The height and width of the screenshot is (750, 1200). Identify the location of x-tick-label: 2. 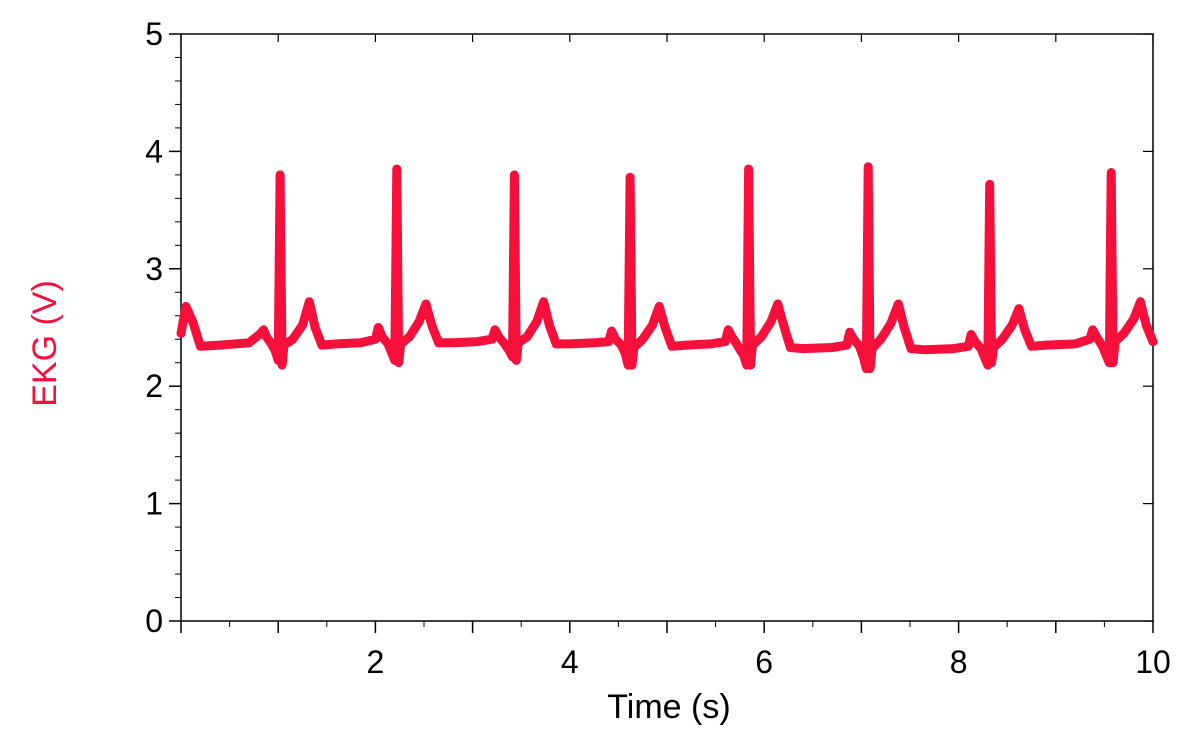
(376, 662).